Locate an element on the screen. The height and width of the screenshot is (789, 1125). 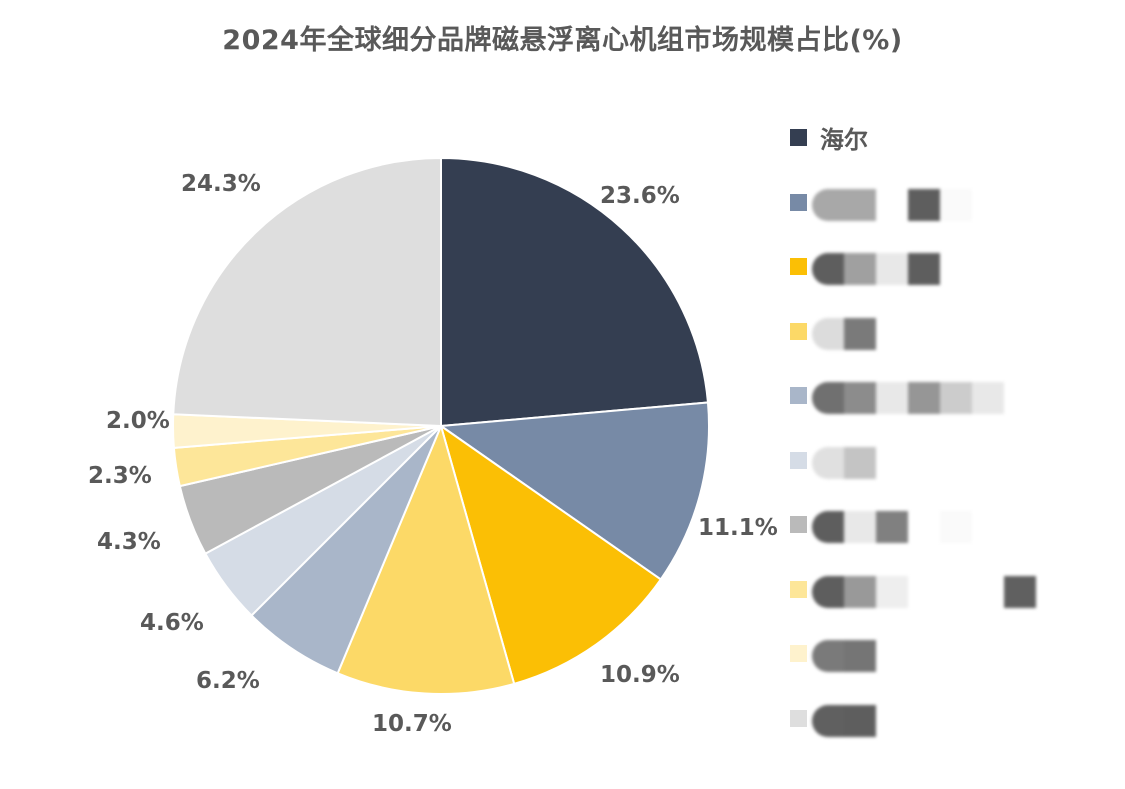
slice-percent-label: 24.3% is located at coordinates (221, 184).